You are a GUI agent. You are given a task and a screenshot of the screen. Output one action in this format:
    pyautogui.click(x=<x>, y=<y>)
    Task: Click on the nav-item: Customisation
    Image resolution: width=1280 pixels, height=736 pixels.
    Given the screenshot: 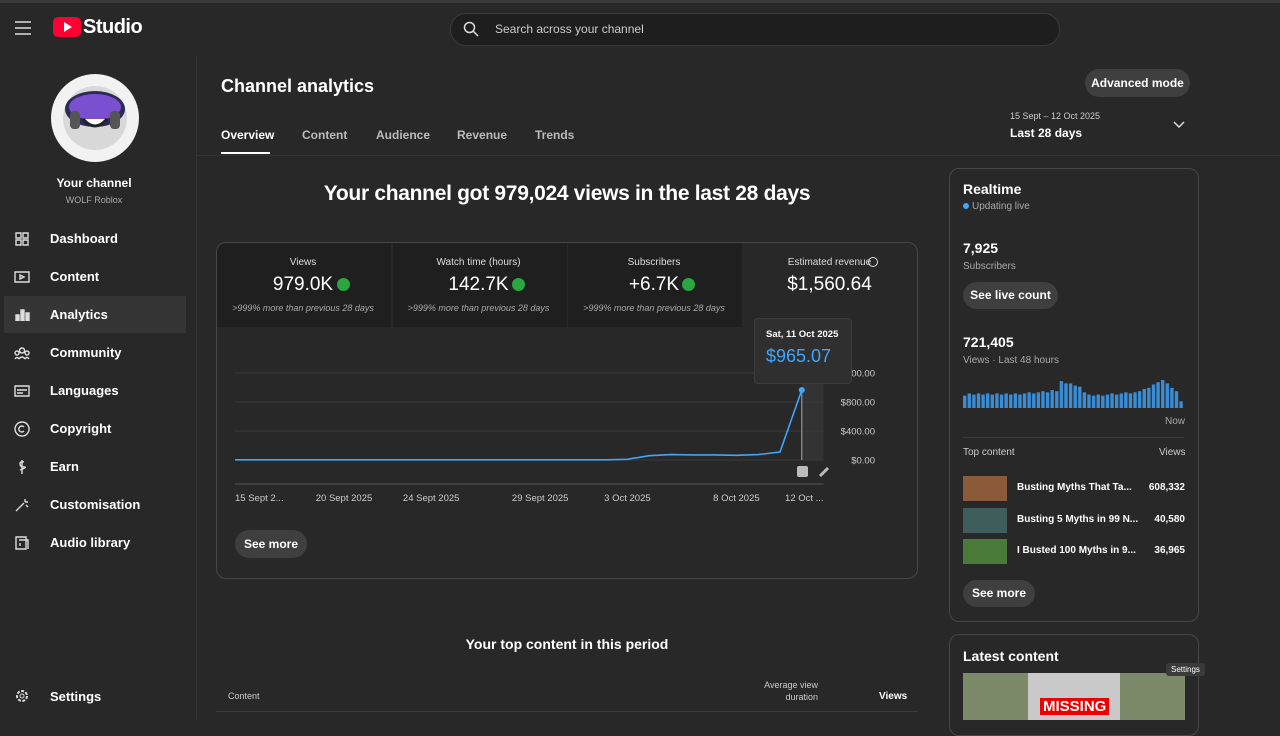 What is the action you would take?
    pyautogui.click(x=95, y=504)
    